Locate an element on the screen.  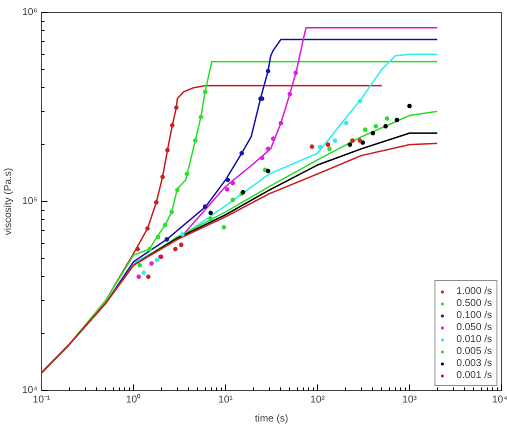
legend-label: 0.005 /s is located at coordinates (474, 351).